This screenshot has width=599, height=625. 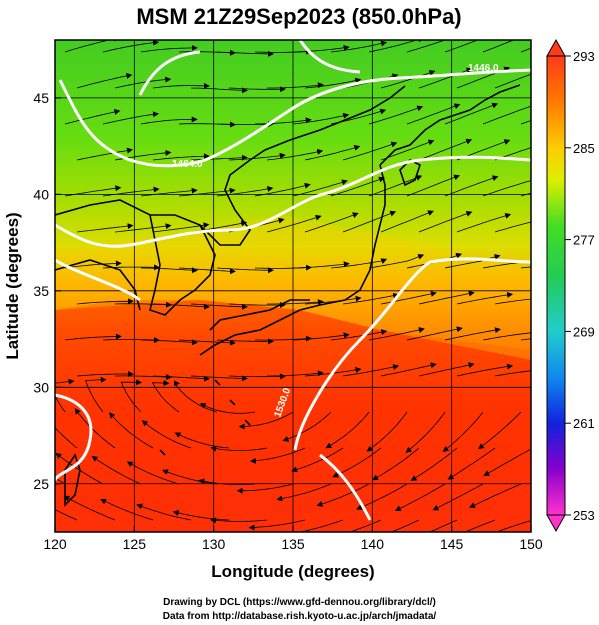 What do you see at coordinates (41, 484) in the screenshot?
I see `y-tick-label: 25` at bounding box center [41, 484].